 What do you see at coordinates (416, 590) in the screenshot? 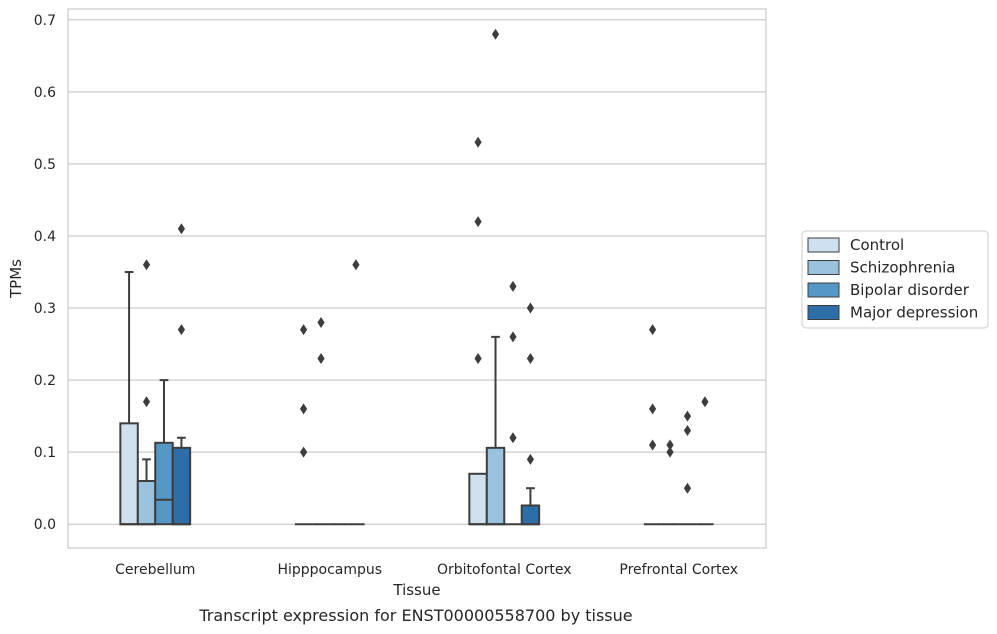
I see `x-axis-label: Tissue` at bounding box center [416, 590].